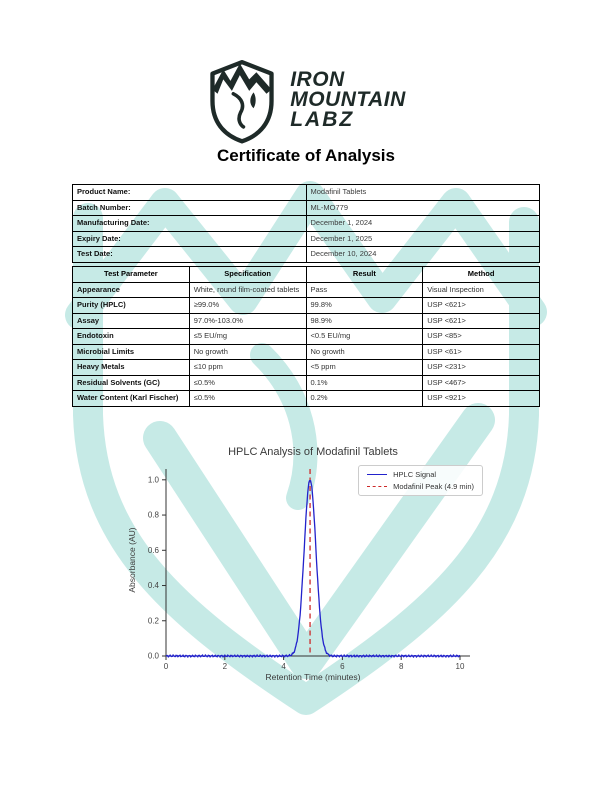 The width and height of the screenshot is (612, 792). What do you see at coordinates (364, 336) in the screenshot?
I see `cell-result: <0.5 EU/mg` at bounding box center [364, 336].